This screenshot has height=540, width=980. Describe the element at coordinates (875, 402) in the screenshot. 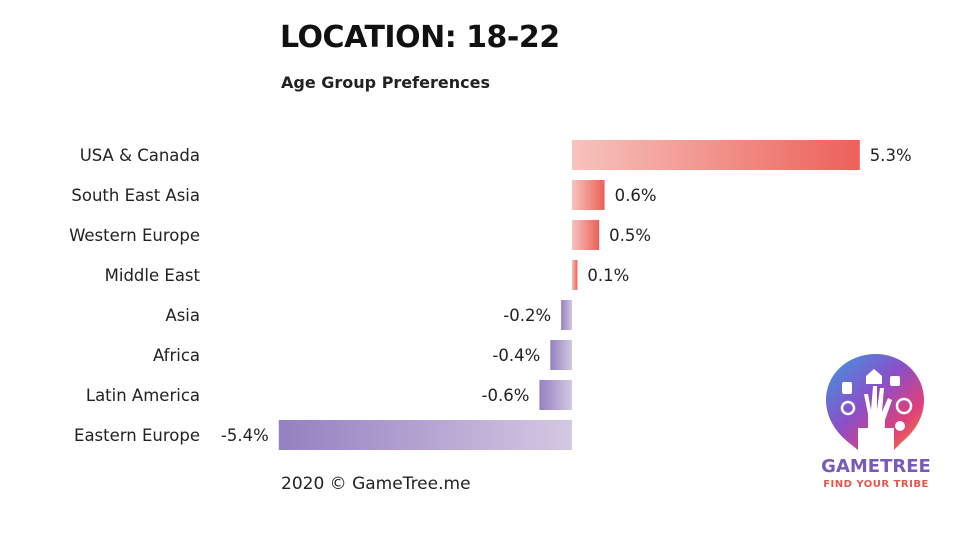

I see `gametree-emblem-icon` at that location.